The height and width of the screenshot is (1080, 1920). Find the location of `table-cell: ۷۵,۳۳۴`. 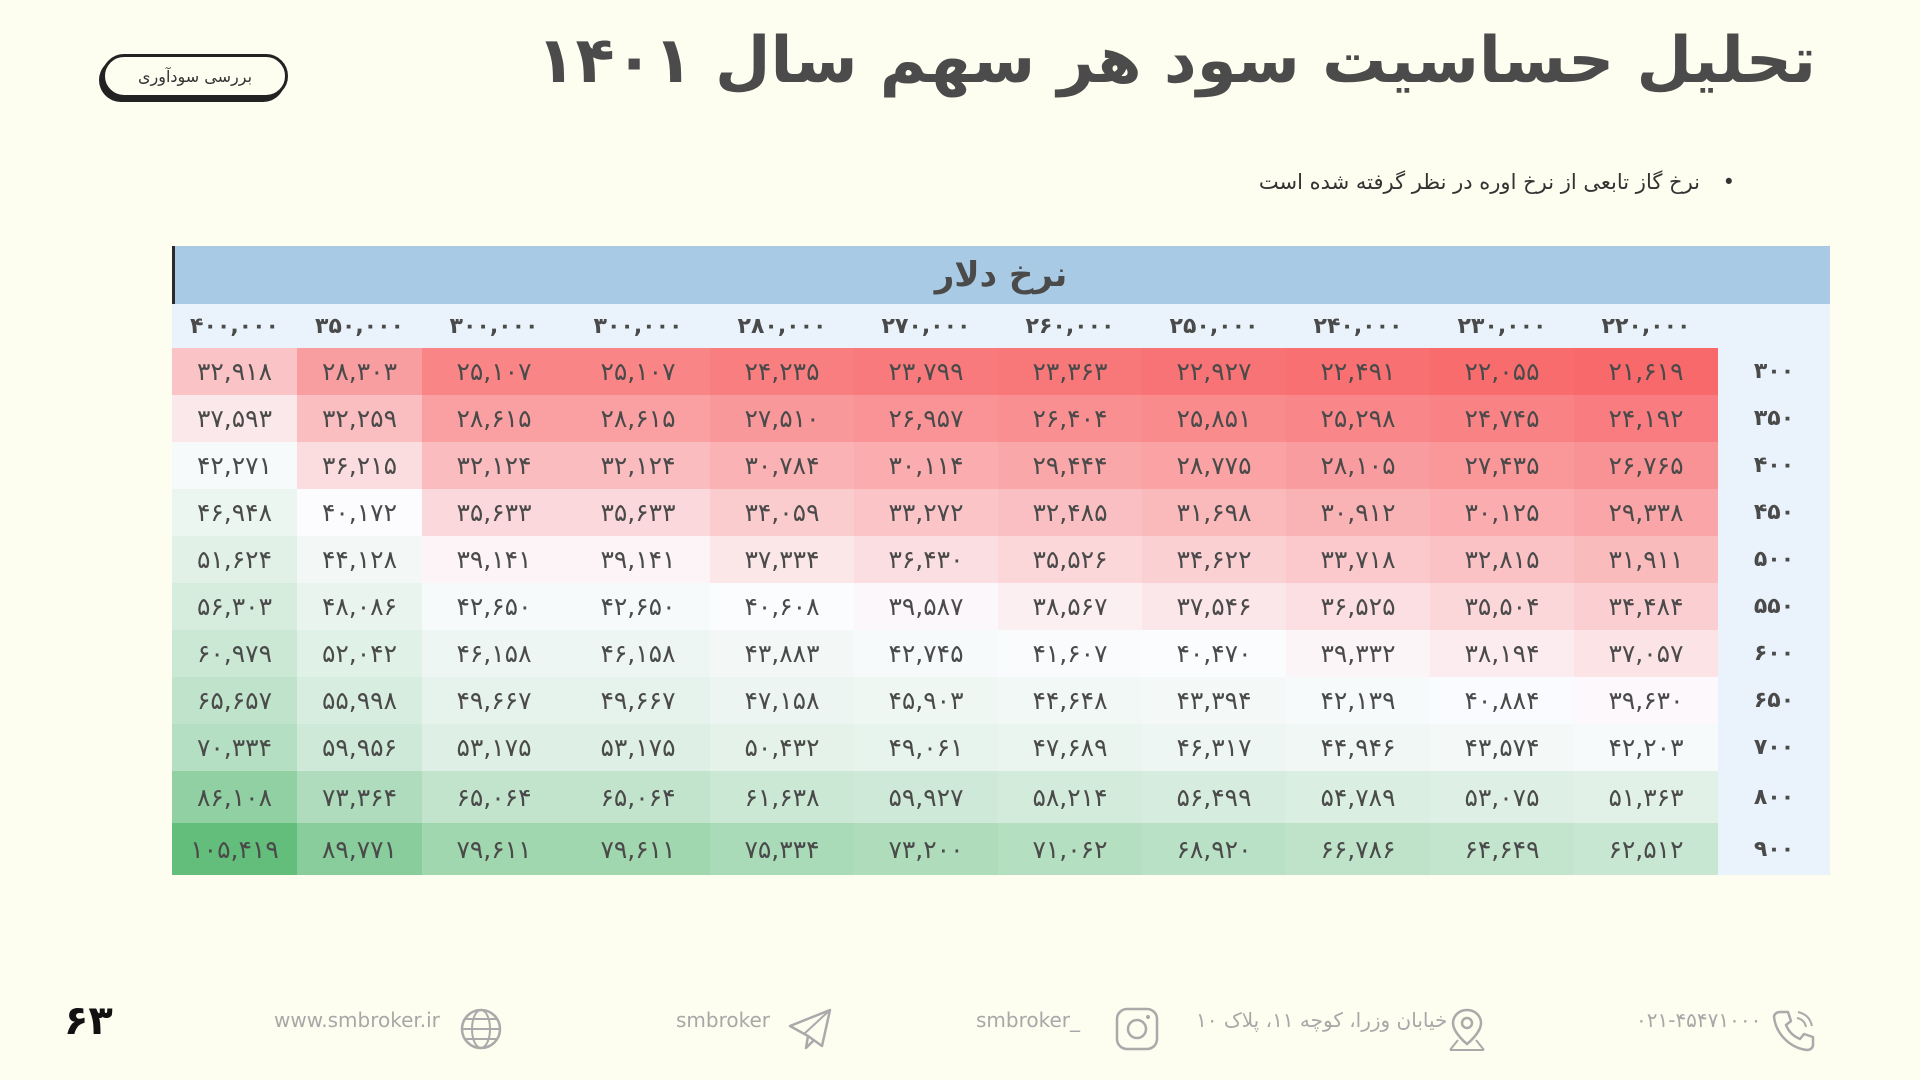

table-cell: ۷۵,۳۳۴ is located at coordinates (782, 849).